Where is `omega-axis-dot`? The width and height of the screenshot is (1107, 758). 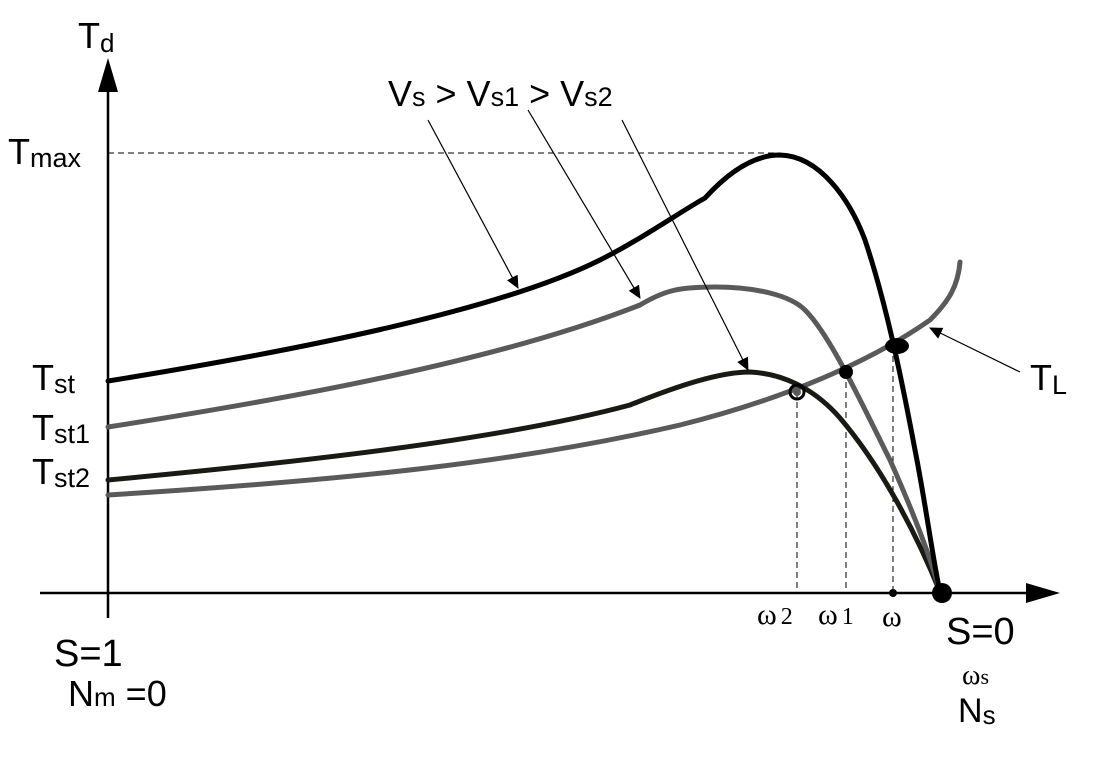
omega-axis-dot is located at coordinates (893, 593).